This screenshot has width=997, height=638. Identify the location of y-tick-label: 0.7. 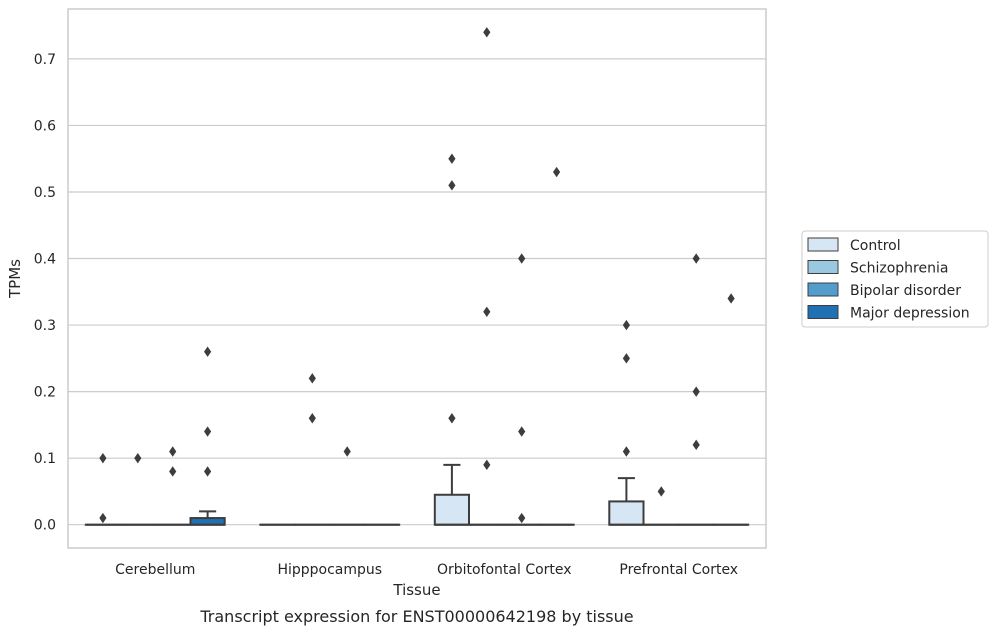
(45, 60).